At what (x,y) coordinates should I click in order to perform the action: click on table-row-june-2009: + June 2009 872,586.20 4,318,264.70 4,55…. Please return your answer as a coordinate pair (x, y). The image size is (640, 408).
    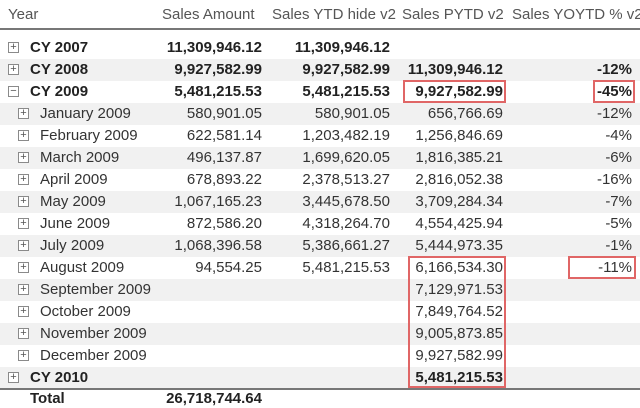
    Looking at the image, I should click on (320, 224).